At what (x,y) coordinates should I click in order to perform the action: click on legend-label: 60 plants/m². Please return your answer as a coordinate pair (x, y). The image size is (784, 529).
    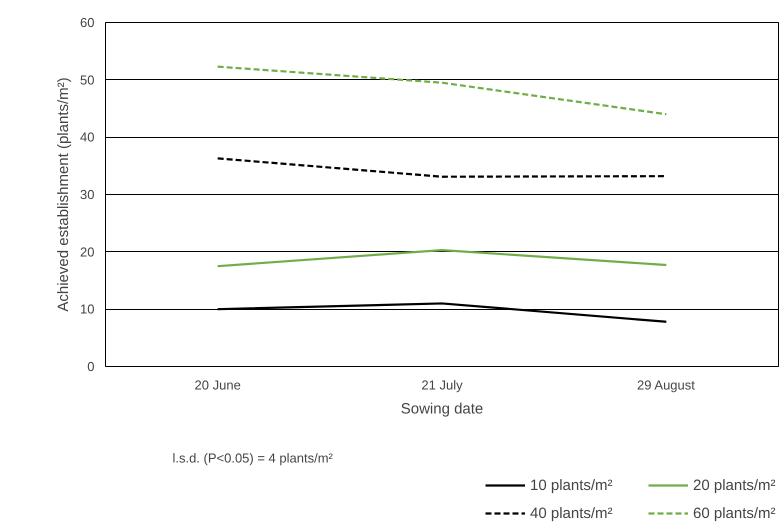
    Looking at the image, I should click on (735, 513).